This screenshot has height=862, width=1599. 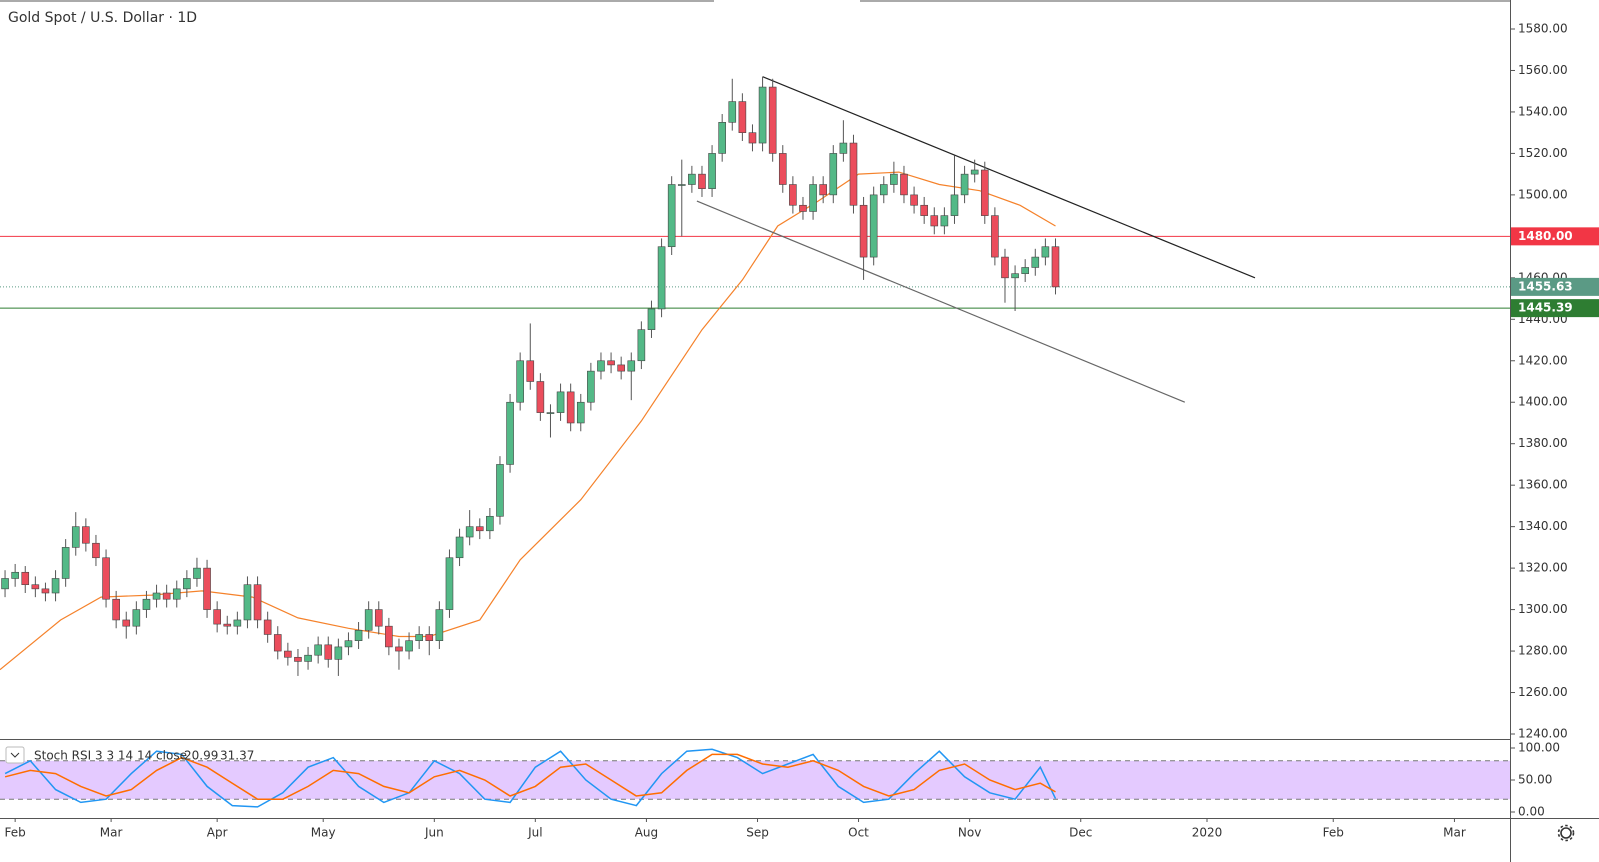 I want to click on y-tick-label: 1580.00, so click(x=1543, y=29).